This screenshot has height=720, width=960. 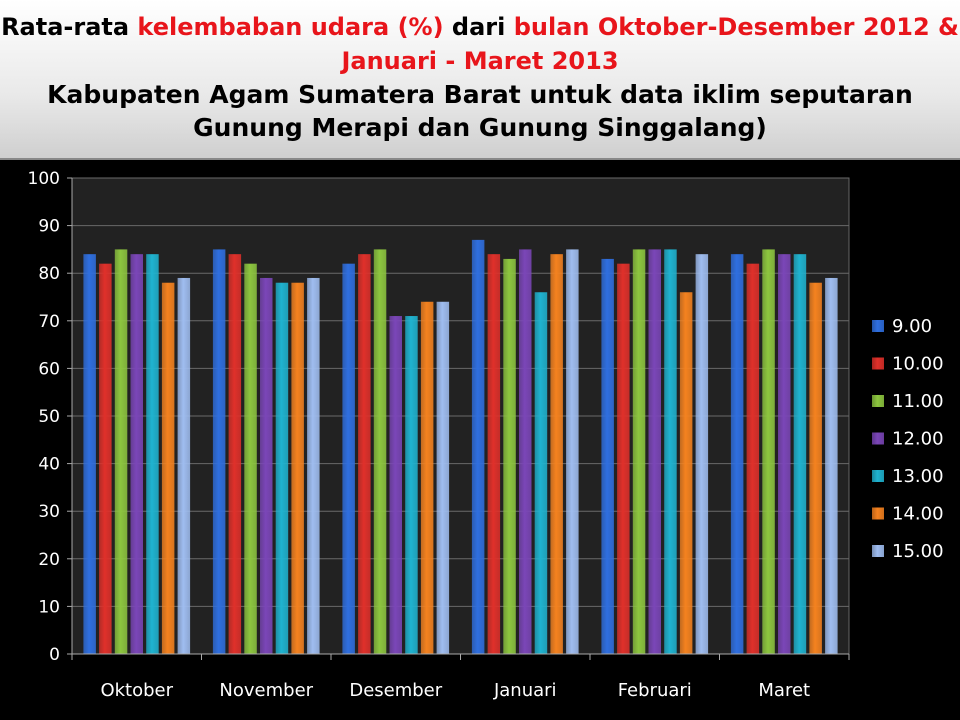 What do you see at coordinates (49, 369) in the screenshot?
I see `y-tick-label: 60` at bounding box center [49, 369].